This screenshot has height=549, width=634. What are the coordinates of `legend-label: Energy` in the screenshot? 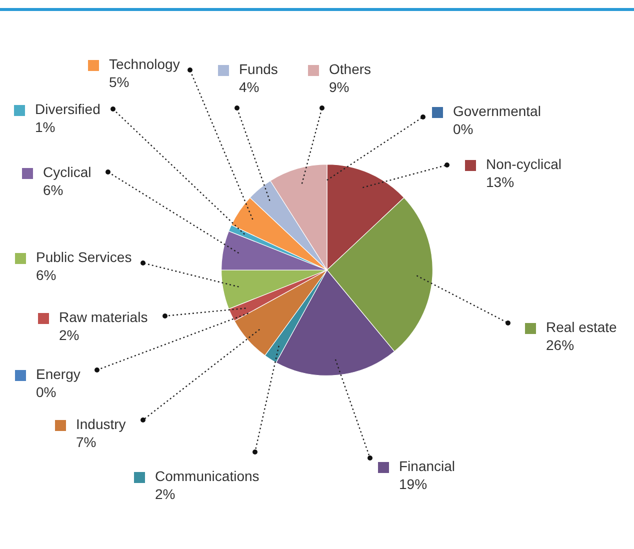 It's located at (58, 374).